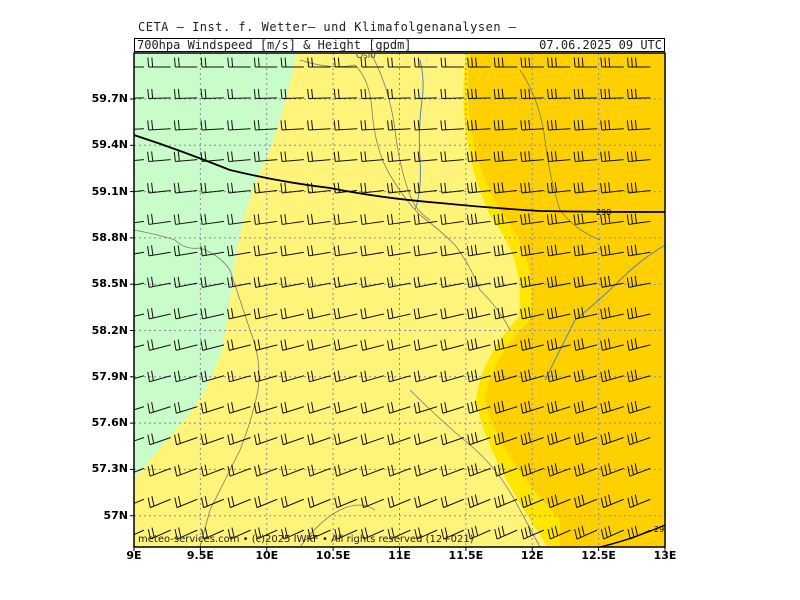 The height and width of the screenshot is (600, 800). What do you see at coordinates (109, 376) in the screenshot?
I see `lat-label: 57.9N` at bounding box center [109, 376].